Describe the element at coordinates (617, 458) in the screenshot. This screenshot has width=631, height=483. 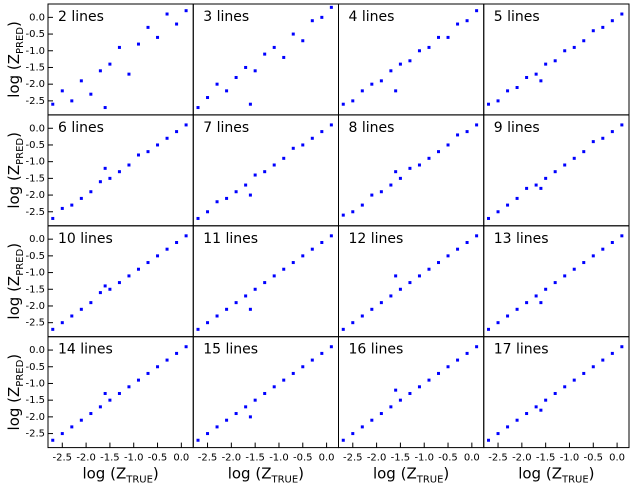
I see `x-tick-label: 0.0` at that location.